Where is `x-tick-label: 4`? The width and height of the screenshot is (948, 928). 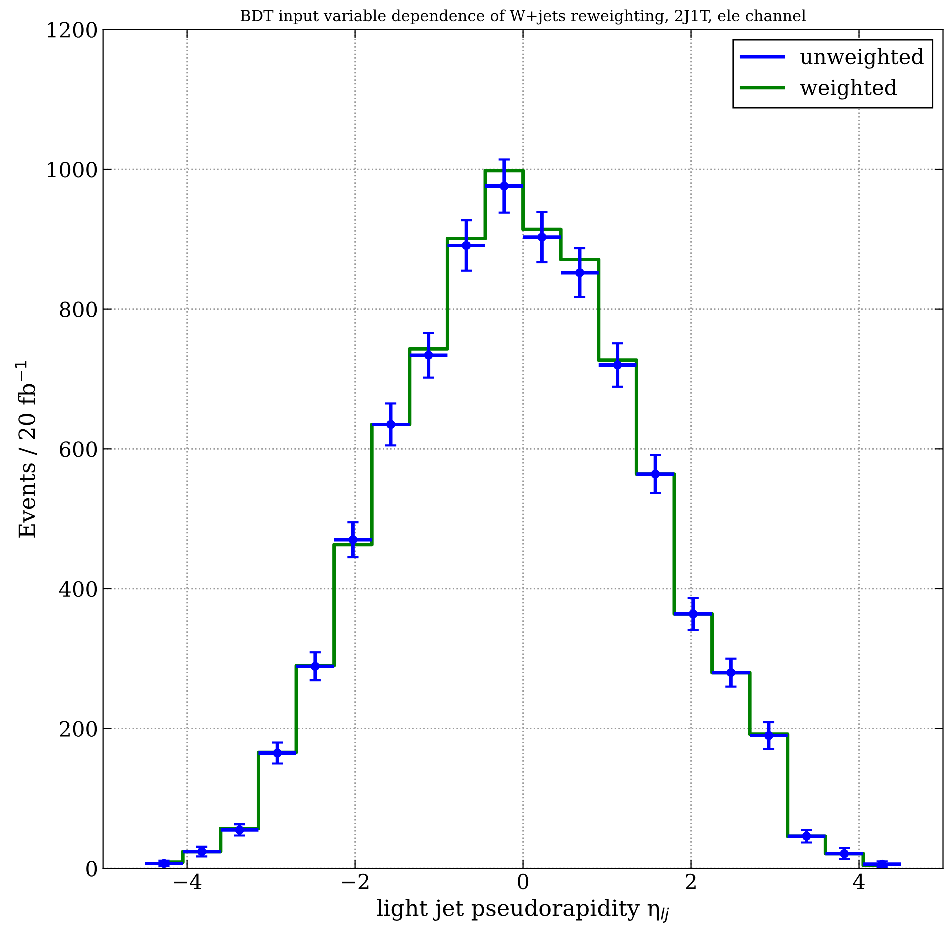 x-tick-label: 4 is located at coordinates (859, 882).